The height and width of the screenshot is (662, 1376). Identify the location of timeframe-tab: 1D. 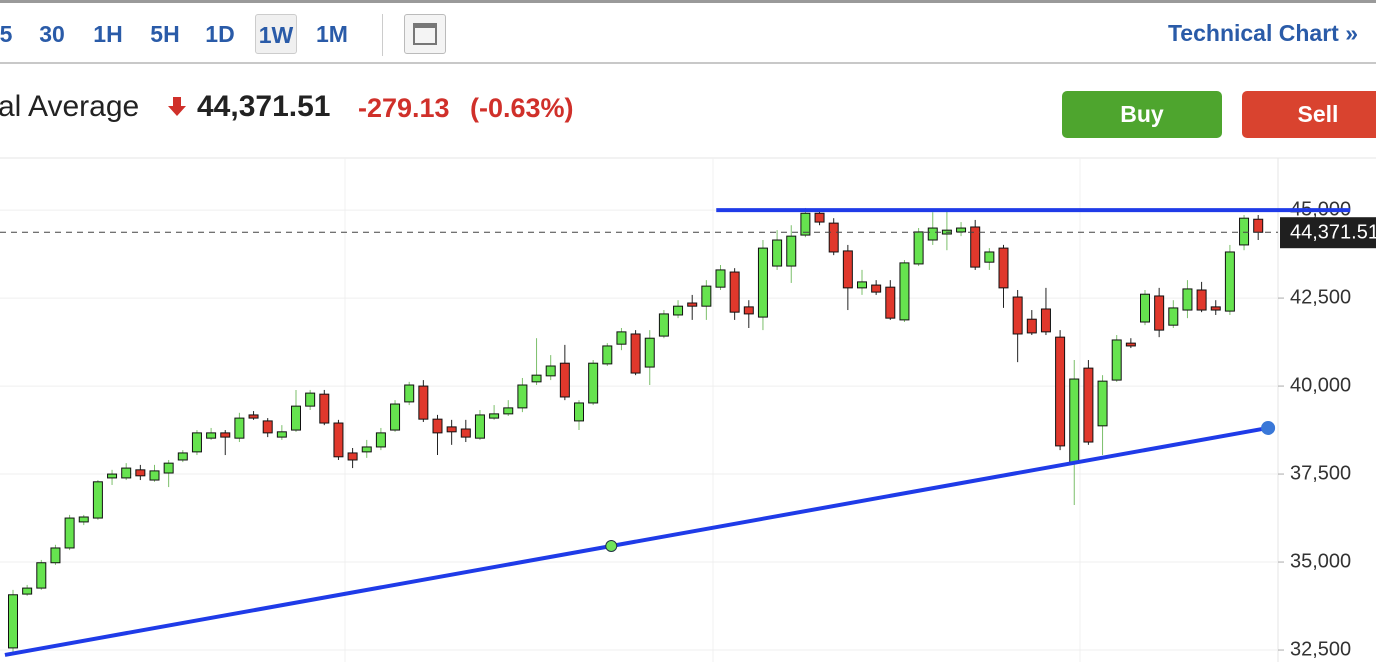
(220, 34).